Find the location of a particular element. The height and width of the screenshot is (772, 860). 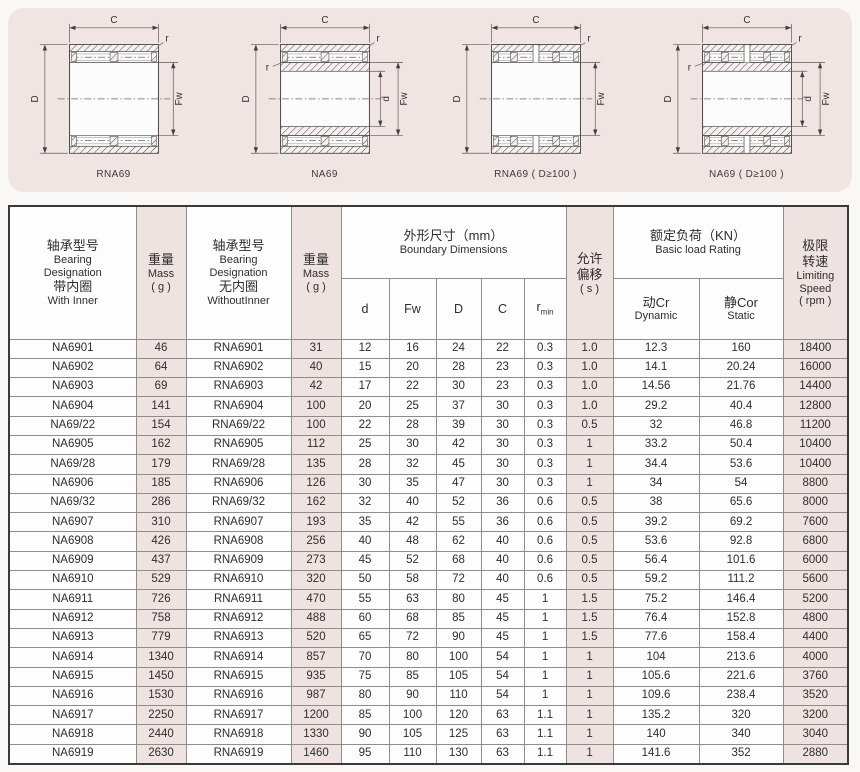

cell-designation-without-inner: RNA6903 is located at coordinates (238, 387).